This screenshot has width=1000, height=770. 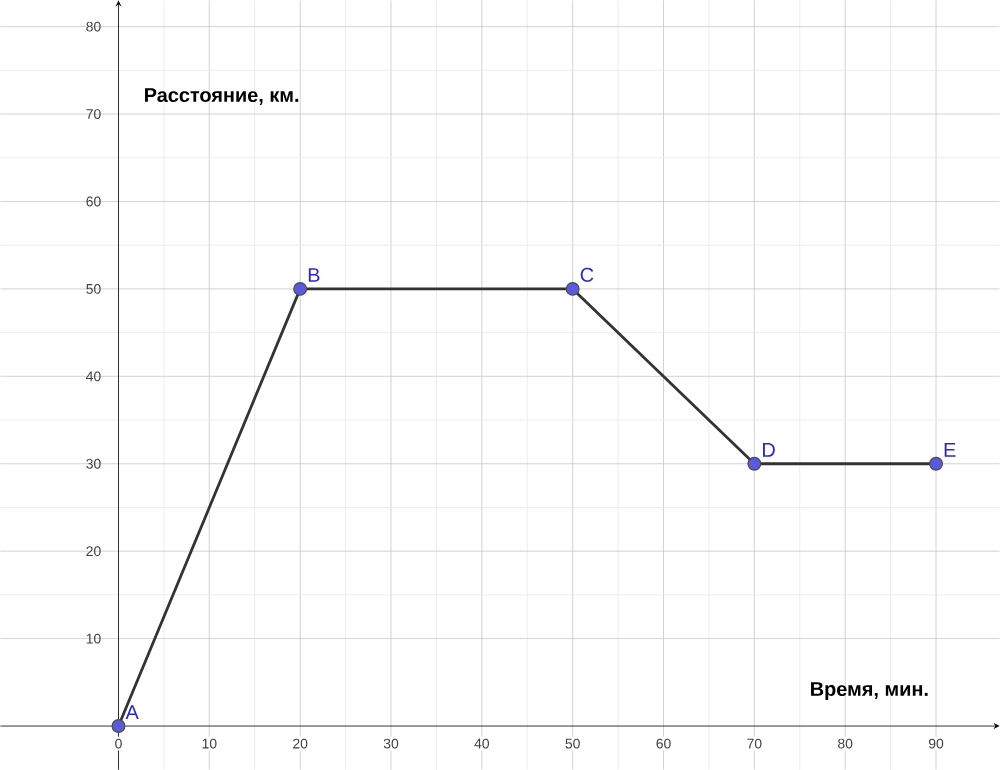 I want to click on annotation: B, so click(x=314, y=275).